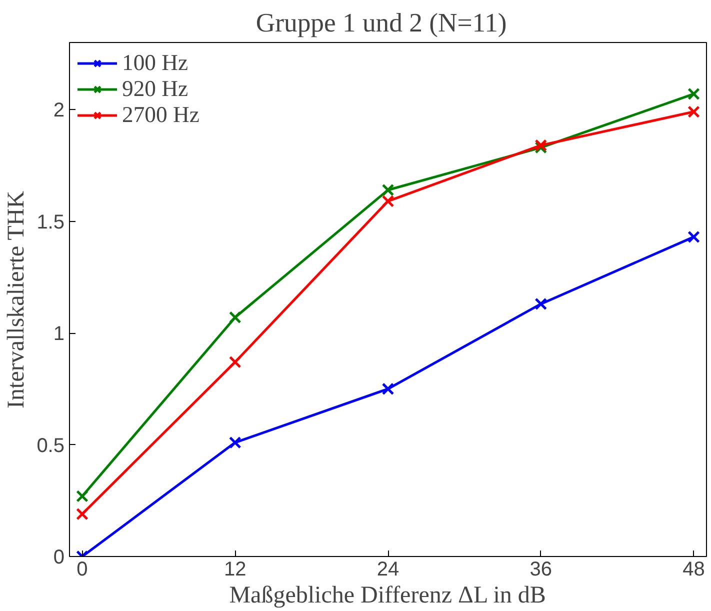 Image resolution: width=711 pixels, height=611 pixels. Describe the element at coordinates (50, 445) in the screenshot. I see `y-tick-label: 0.5` at that location.